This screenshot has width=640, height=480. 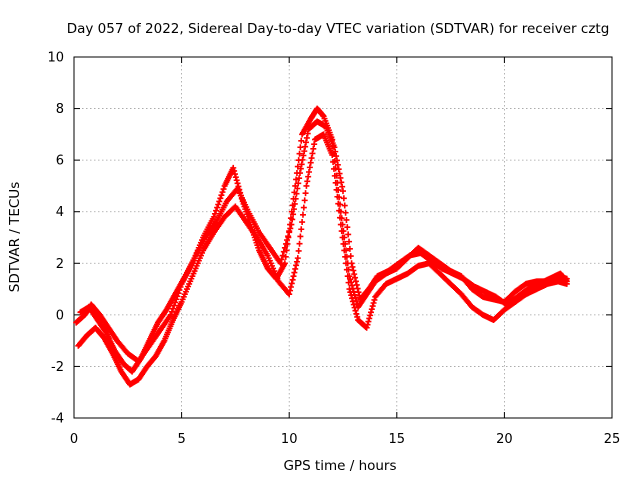 What do you see at coordinates (289, 439) in the screenshot?
I see `x-tick-label: 10` at bounding box center [289, 439].